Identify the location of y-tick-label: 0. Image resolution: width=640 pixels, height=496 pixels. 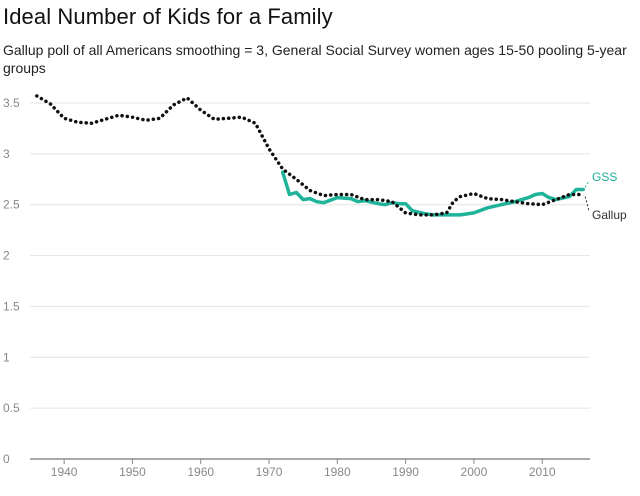
(6, 459).